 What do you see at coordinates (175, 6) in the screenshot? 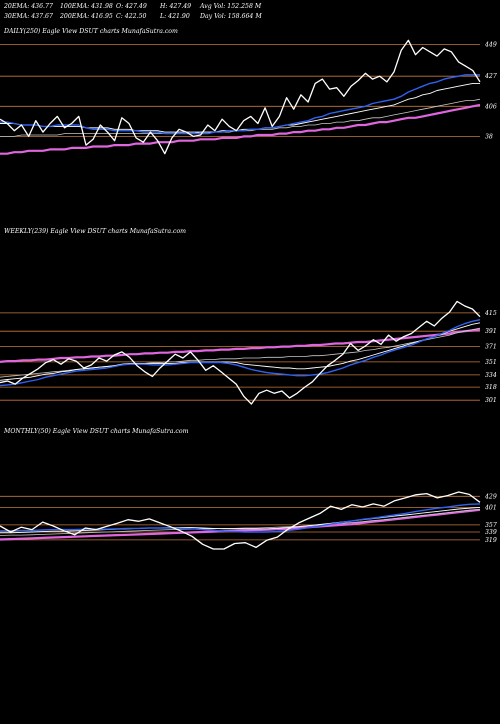
I see `header-high: H: 427.49` at bounding box center [175, 6].